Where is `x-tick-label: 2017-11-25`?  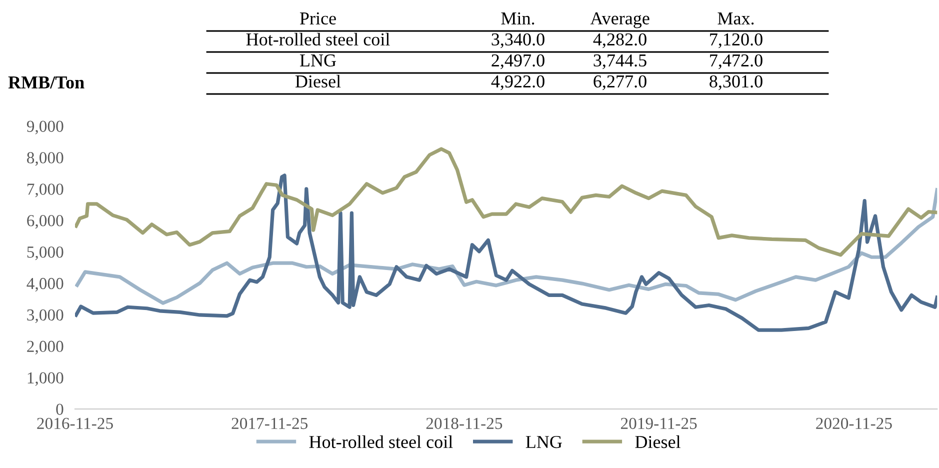
x-tick-label: 2017-11-25 is located at coordinates (270, 424).